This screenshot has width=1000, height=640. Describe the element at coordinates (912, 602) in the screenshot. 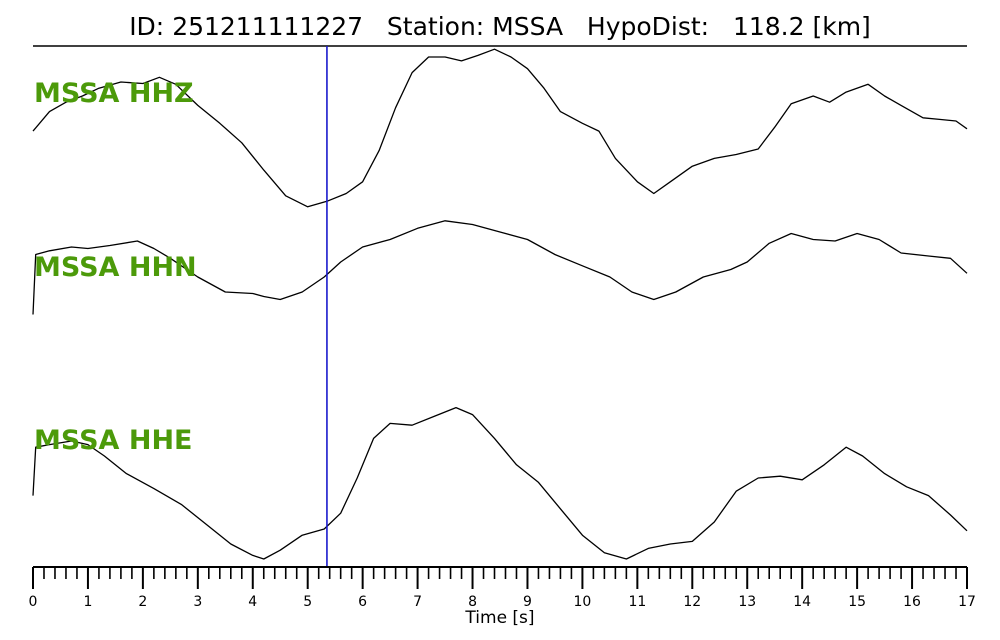

I see `x-tick-label: 16` at that location.